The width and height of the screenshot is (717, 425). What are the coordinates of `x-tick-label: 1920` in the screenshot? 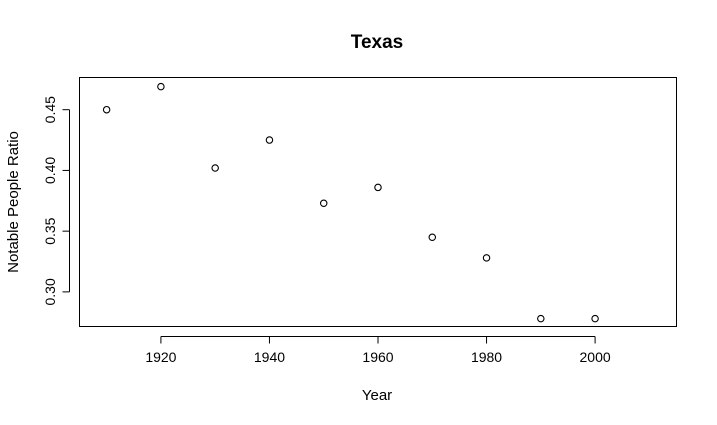 It's located at (160, 357).